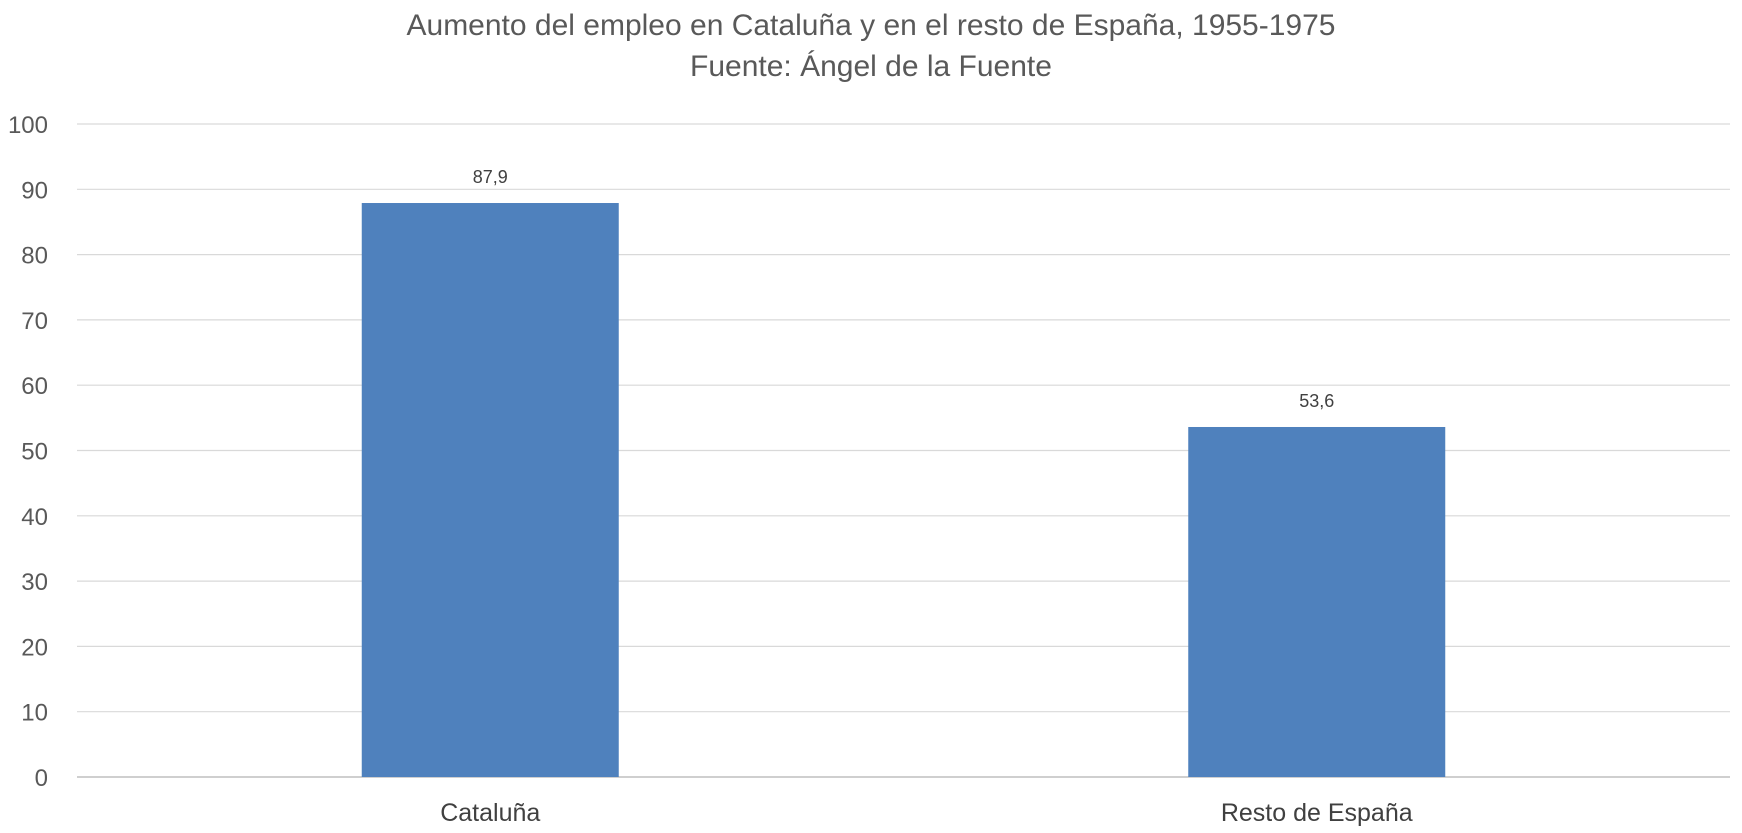  Describe the element at coordinates (34, 713) in the screenshot. I see `y-tick-label: 10` at that location.